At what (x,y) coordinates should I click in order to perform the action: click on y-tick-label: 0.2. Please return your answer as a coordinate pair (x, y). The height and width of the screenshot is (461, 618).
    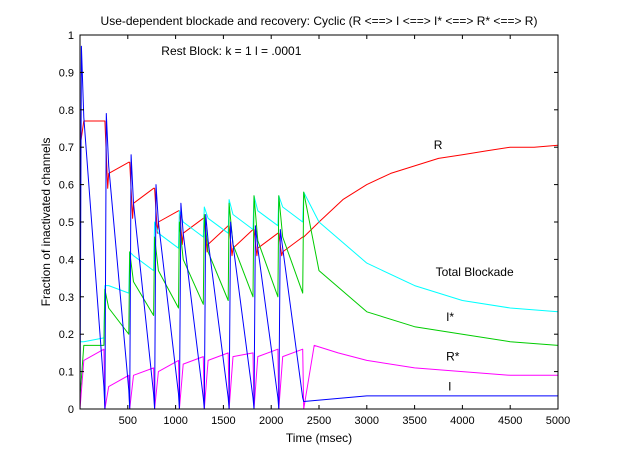
    Looking at the image, I should click on (66, 335).